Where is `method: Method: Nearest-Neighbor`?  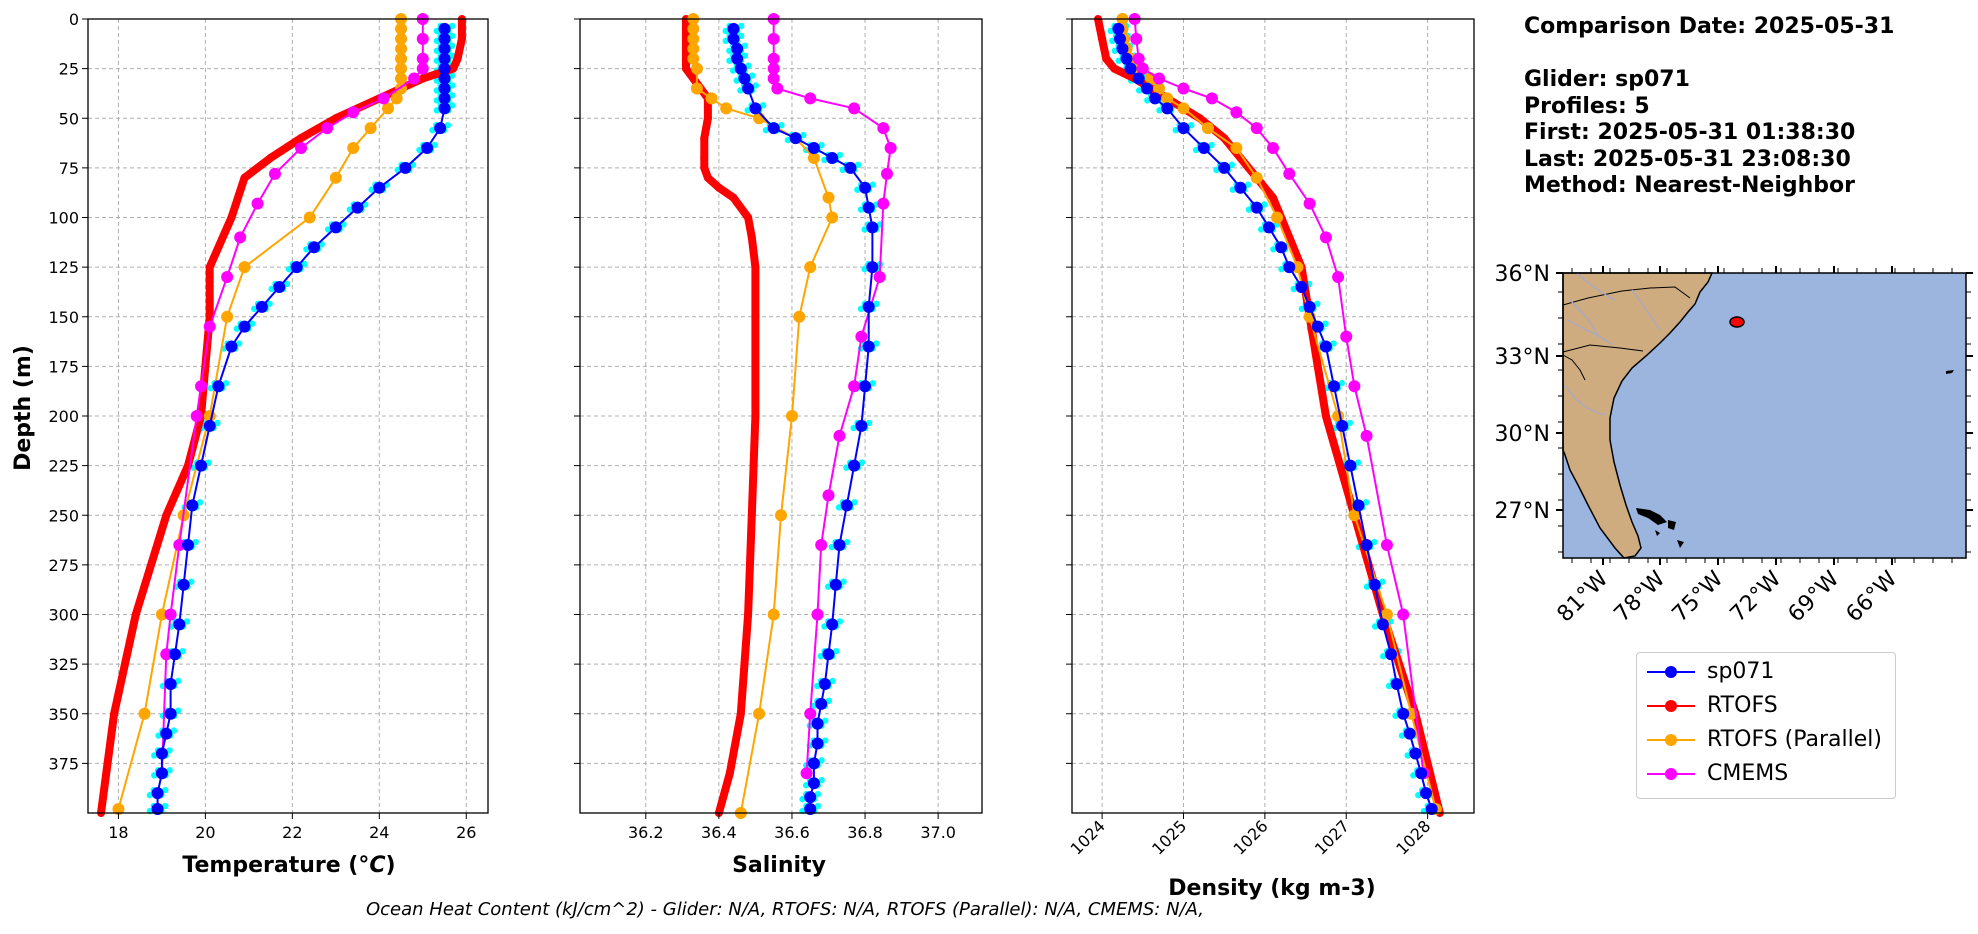
method: Method: Nearest-Neighbor is located at coordinates (1689, 185).